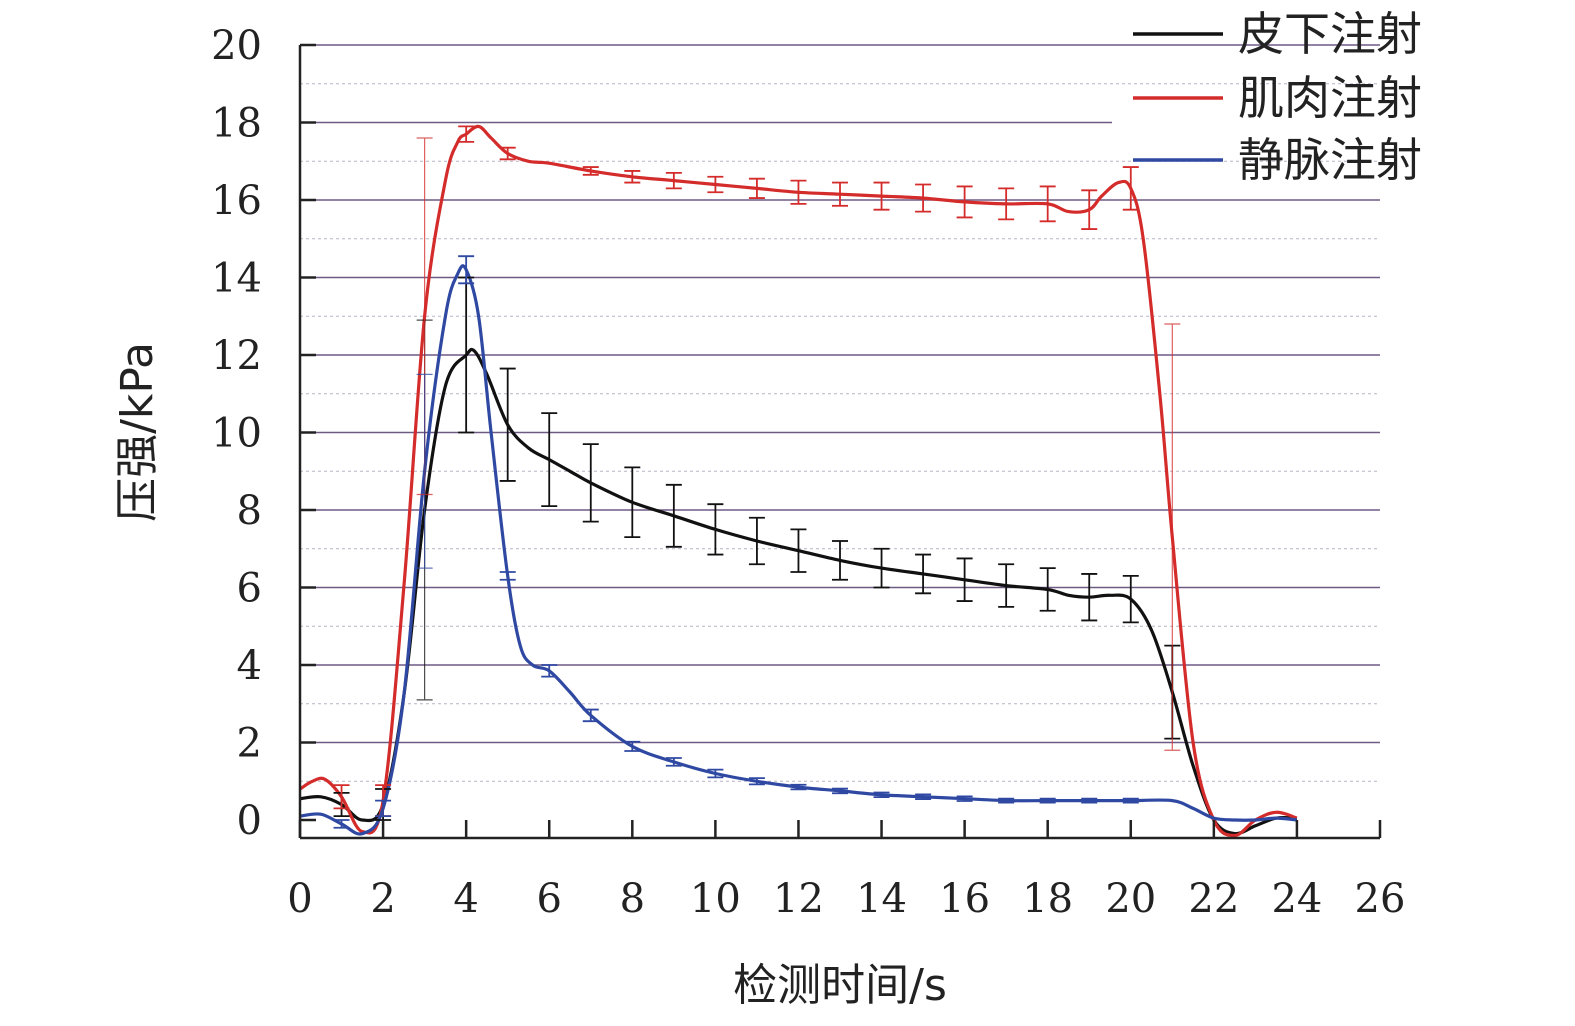  Describe the element at coordinates (1380, 899) in the screenshot. I see `x-tick-label: 26` at that location.